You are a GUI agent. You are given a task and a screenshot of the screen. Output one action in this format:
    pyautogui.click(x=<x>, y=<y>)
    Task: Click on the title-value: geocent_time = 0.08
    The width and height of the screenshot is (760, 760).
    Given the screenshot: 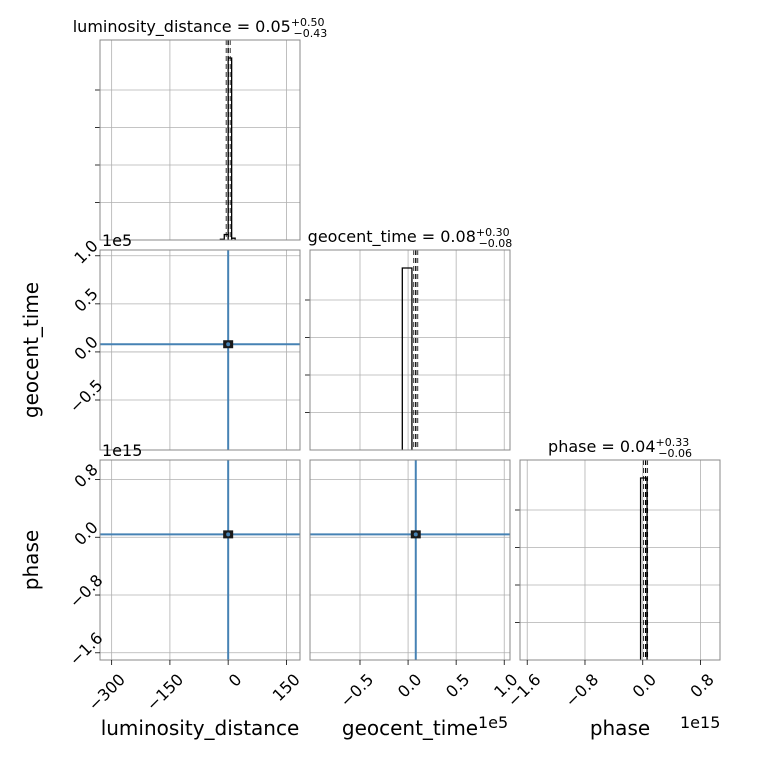 What is the action you would take?
    pyautogui.click(x=392, y=237)
    